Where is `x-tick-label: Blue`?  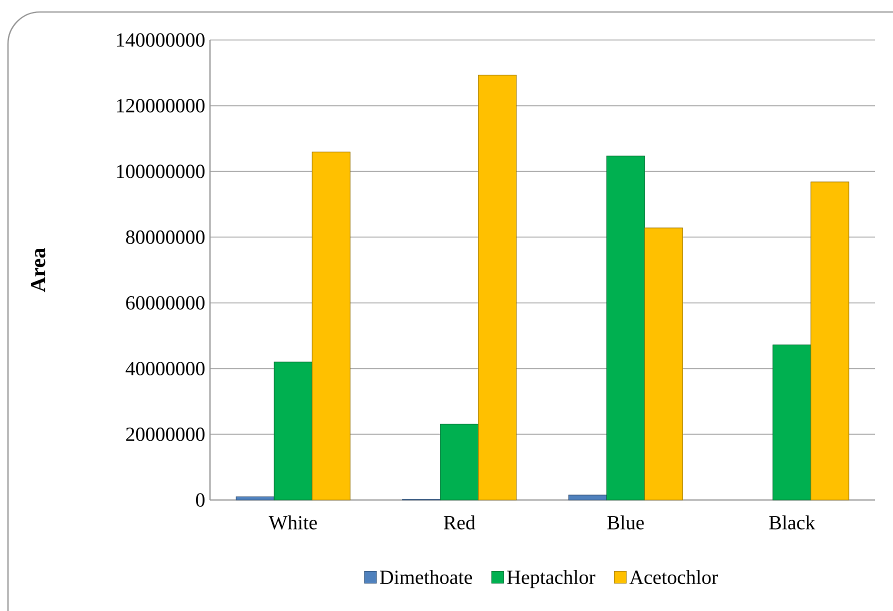 x-tick-label: Blue is located at coordinates (625, 522).